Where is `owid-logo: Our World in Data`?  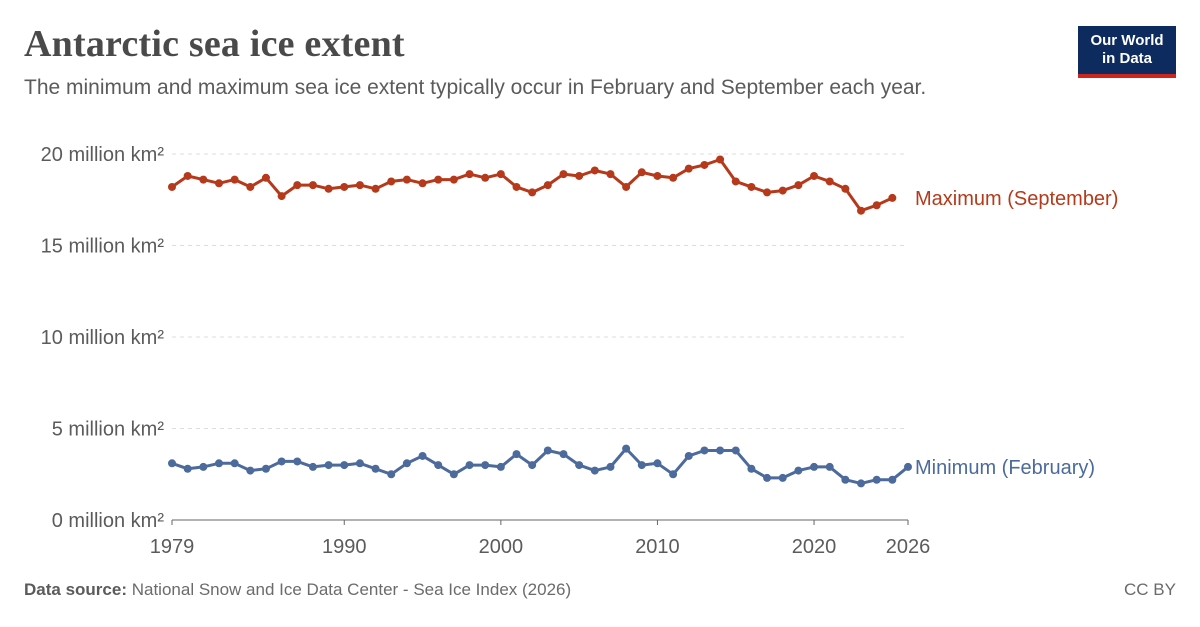
owid-logo: Our World in Data is located at coordinates (1127, 52).